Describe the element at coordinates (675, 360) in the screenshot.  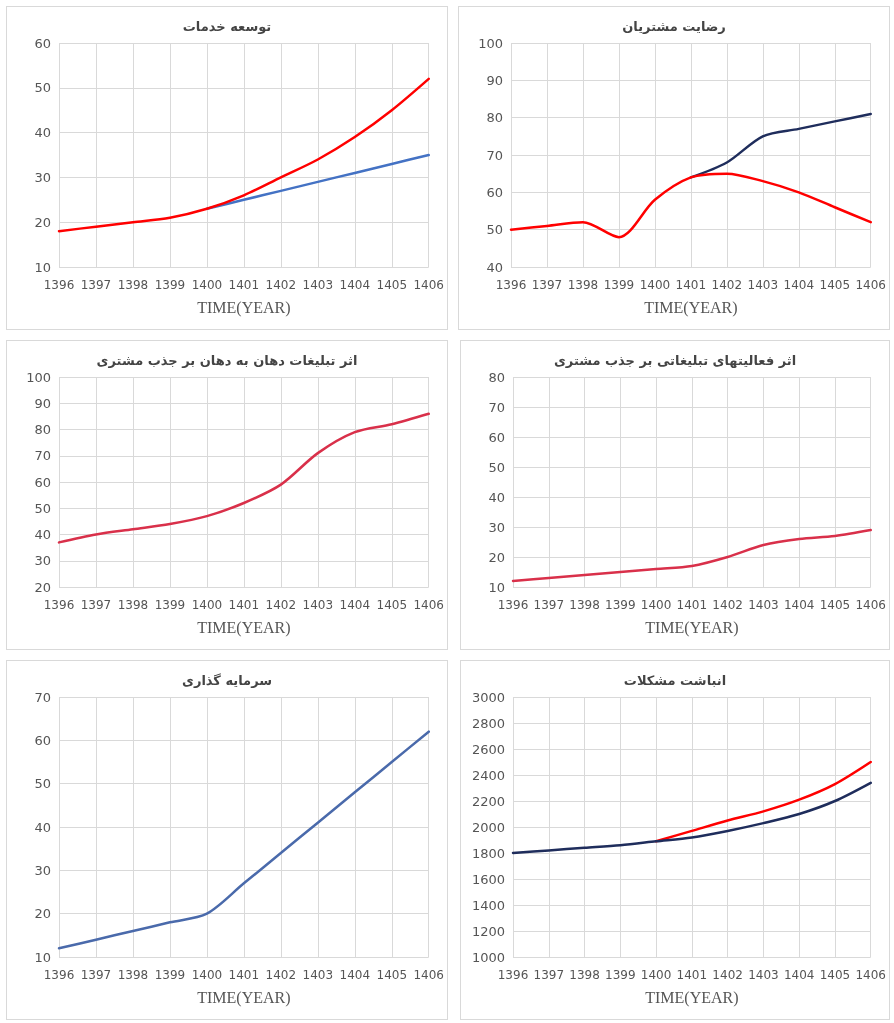
I see `chart-title: اثر فعالیتهای تبلیغاتی بر جذب مشتری` at that location.